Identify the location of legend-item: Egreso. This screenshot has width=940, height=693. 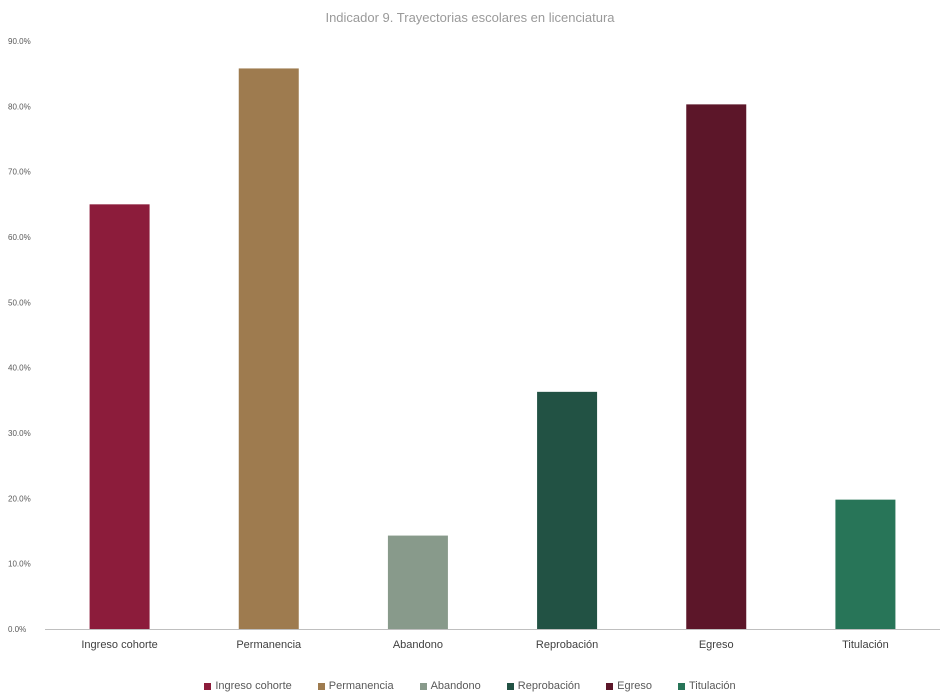
(629, 686).